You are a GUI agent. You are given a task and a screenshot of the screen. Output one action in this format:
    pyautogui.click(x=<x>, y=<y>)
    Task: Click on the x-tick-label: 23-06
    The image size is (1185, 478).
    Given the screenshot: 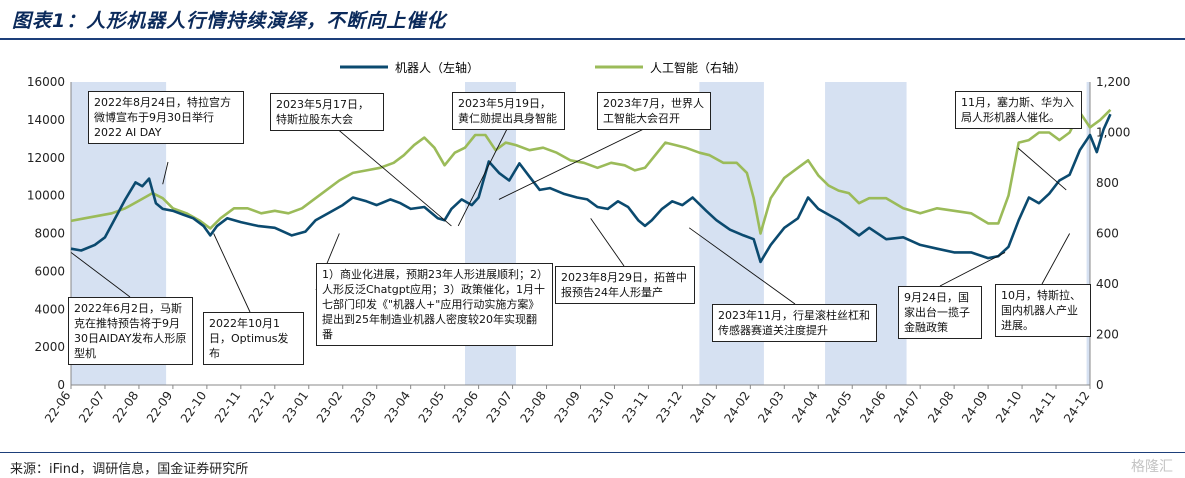 What is the action you would take?
    pyautogui.click(x=465, y=407)
    